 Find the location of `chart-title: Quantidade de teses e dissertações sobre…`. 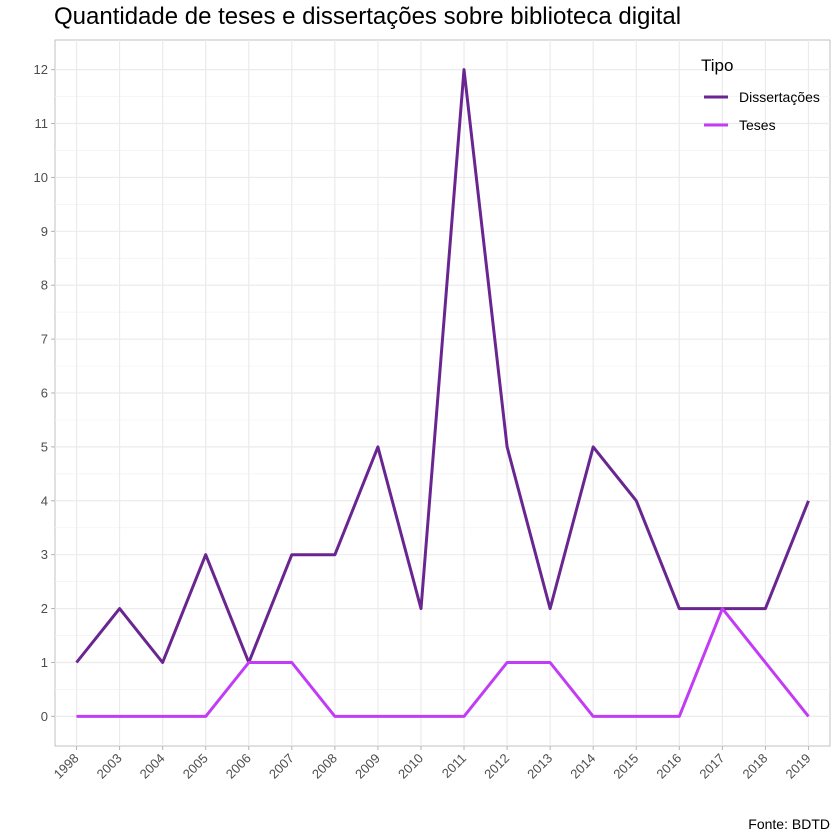

chart-title: Quantidade de teses e dissertações sobre… is located at coordinates (368, 16).